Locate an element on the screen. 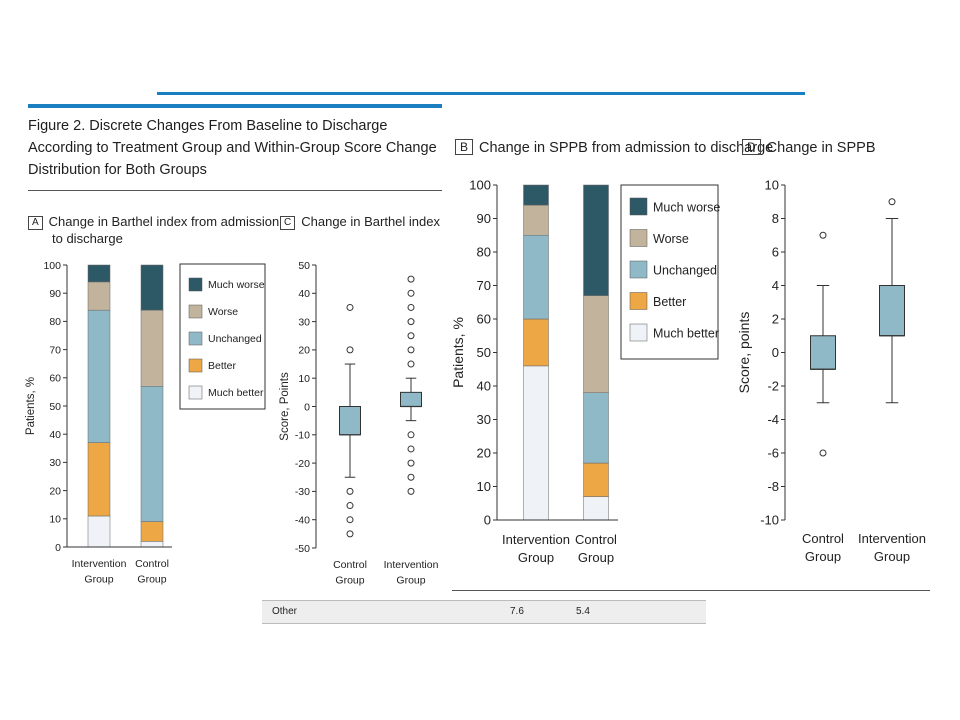 This screenshot has width=960, height=720. y-tick-label: 40 is located at coordinates (55, 435).